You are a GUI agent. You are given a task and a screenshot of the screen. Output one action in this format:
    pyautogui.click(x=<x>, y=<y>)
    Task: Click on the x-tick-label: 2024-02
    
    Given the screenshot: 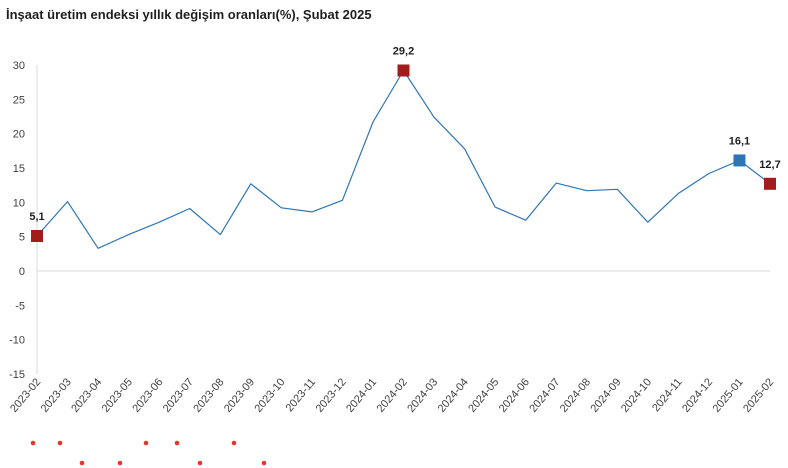 What is the action you would take?
    pyautogui.click(x=392, y=395)
    